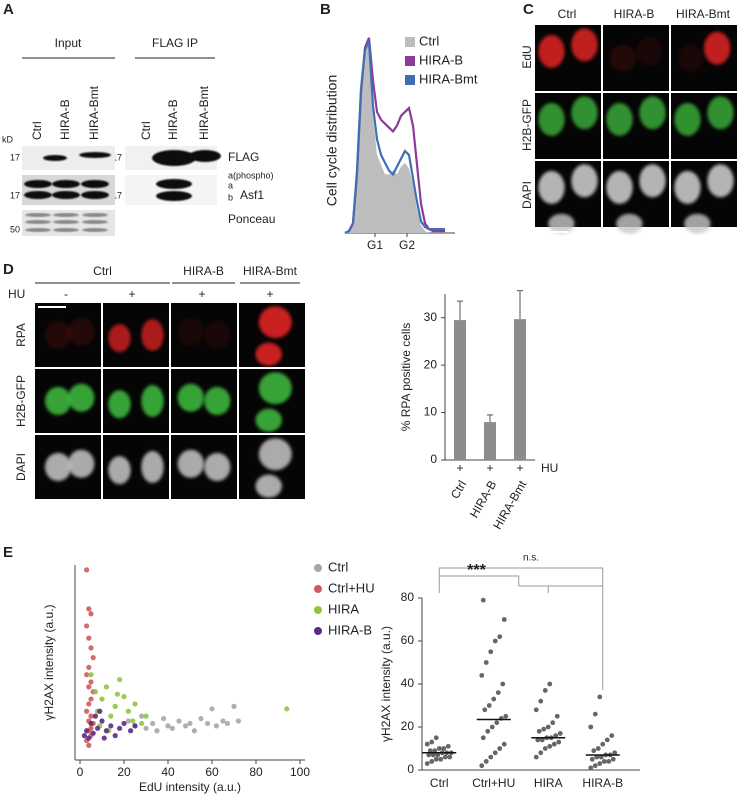 This screenshot has height=796, width=737. I want to click on blot-label: a(phospho), so click(251, 175).